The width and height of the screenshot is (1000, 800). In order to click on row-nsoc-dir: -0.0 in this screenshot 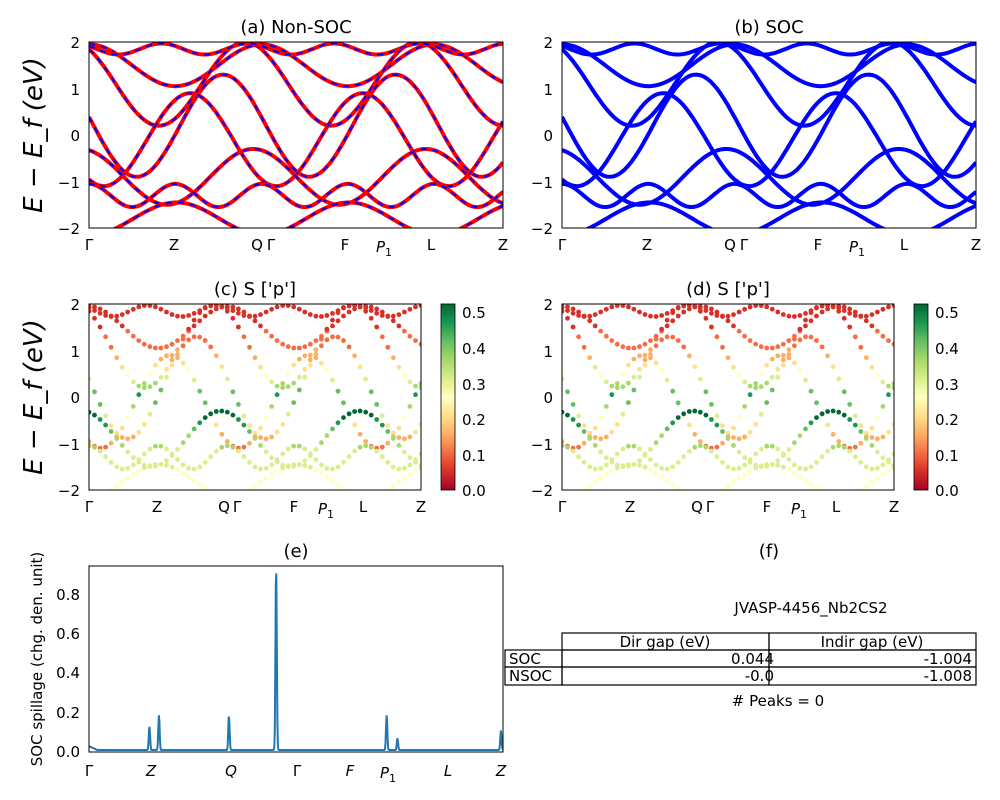, I will do `click(759, 676)`.